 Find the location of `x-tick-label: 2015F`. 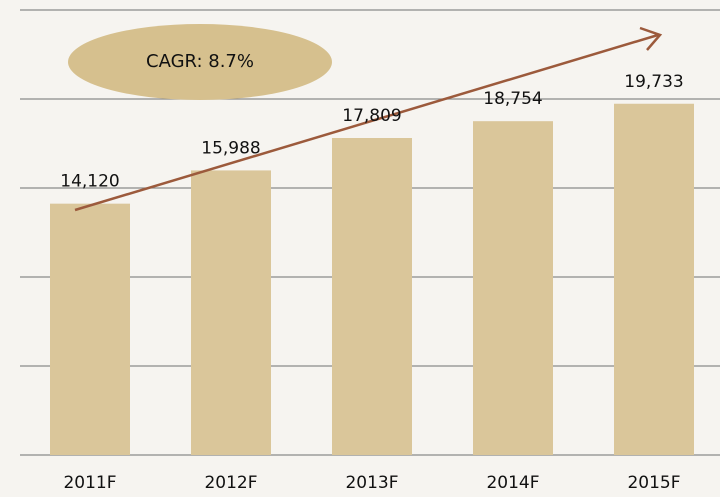

x-tick-label: 2015F is located at coordinates (653, 483).